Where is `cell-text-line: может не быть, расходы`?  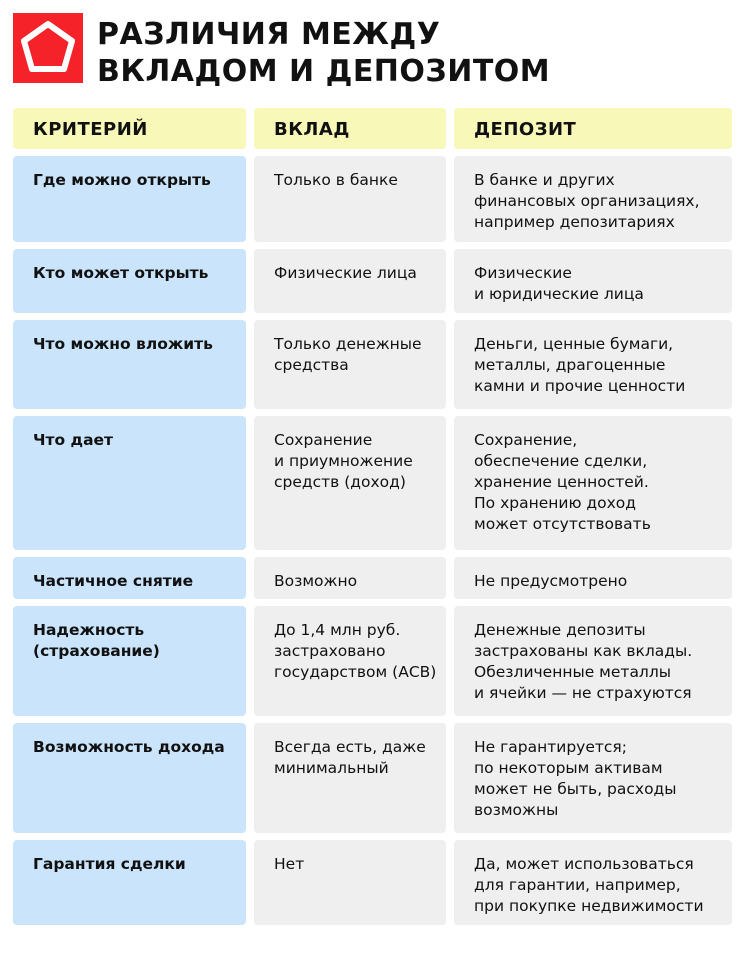
cell-text-line: может не быть, расходы is located at coordinates (575, 789).